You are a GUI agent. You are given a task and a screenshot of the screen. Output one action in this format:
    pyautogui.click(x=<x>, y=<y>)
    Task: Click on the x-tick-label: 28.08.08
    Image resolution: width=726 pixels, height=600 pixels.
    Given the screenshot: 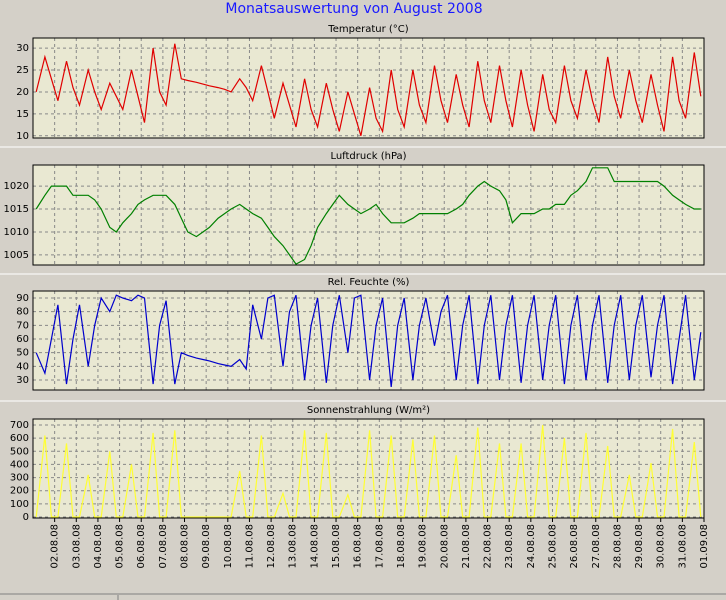 What is the action you would take?
    pyautogui.click(x=617, y=546)
    